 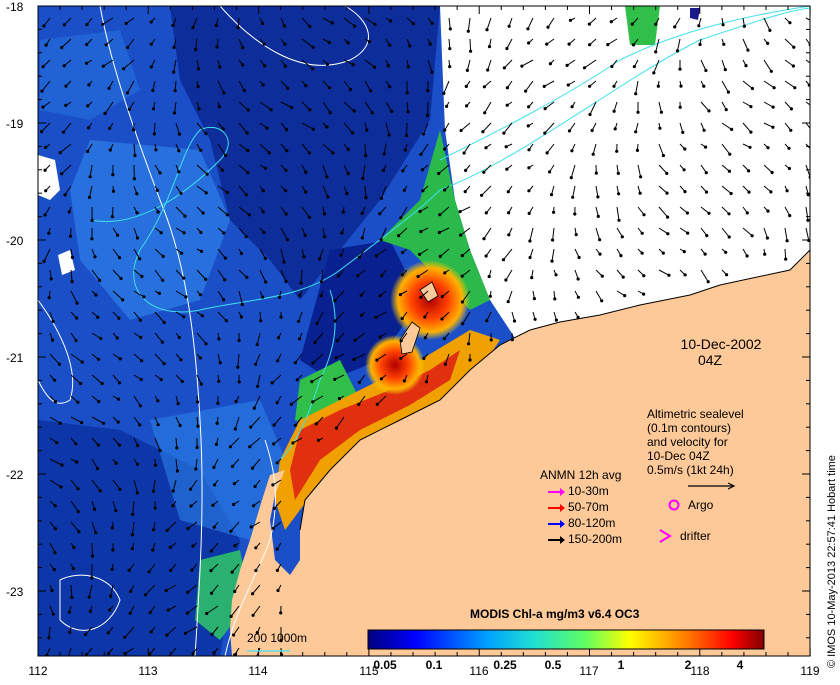 What do you see at coordinates (580, 475) in the screenshot?
I see `anmn-legend-title: ANMN 12h avg` at bounding box center [580, 475].